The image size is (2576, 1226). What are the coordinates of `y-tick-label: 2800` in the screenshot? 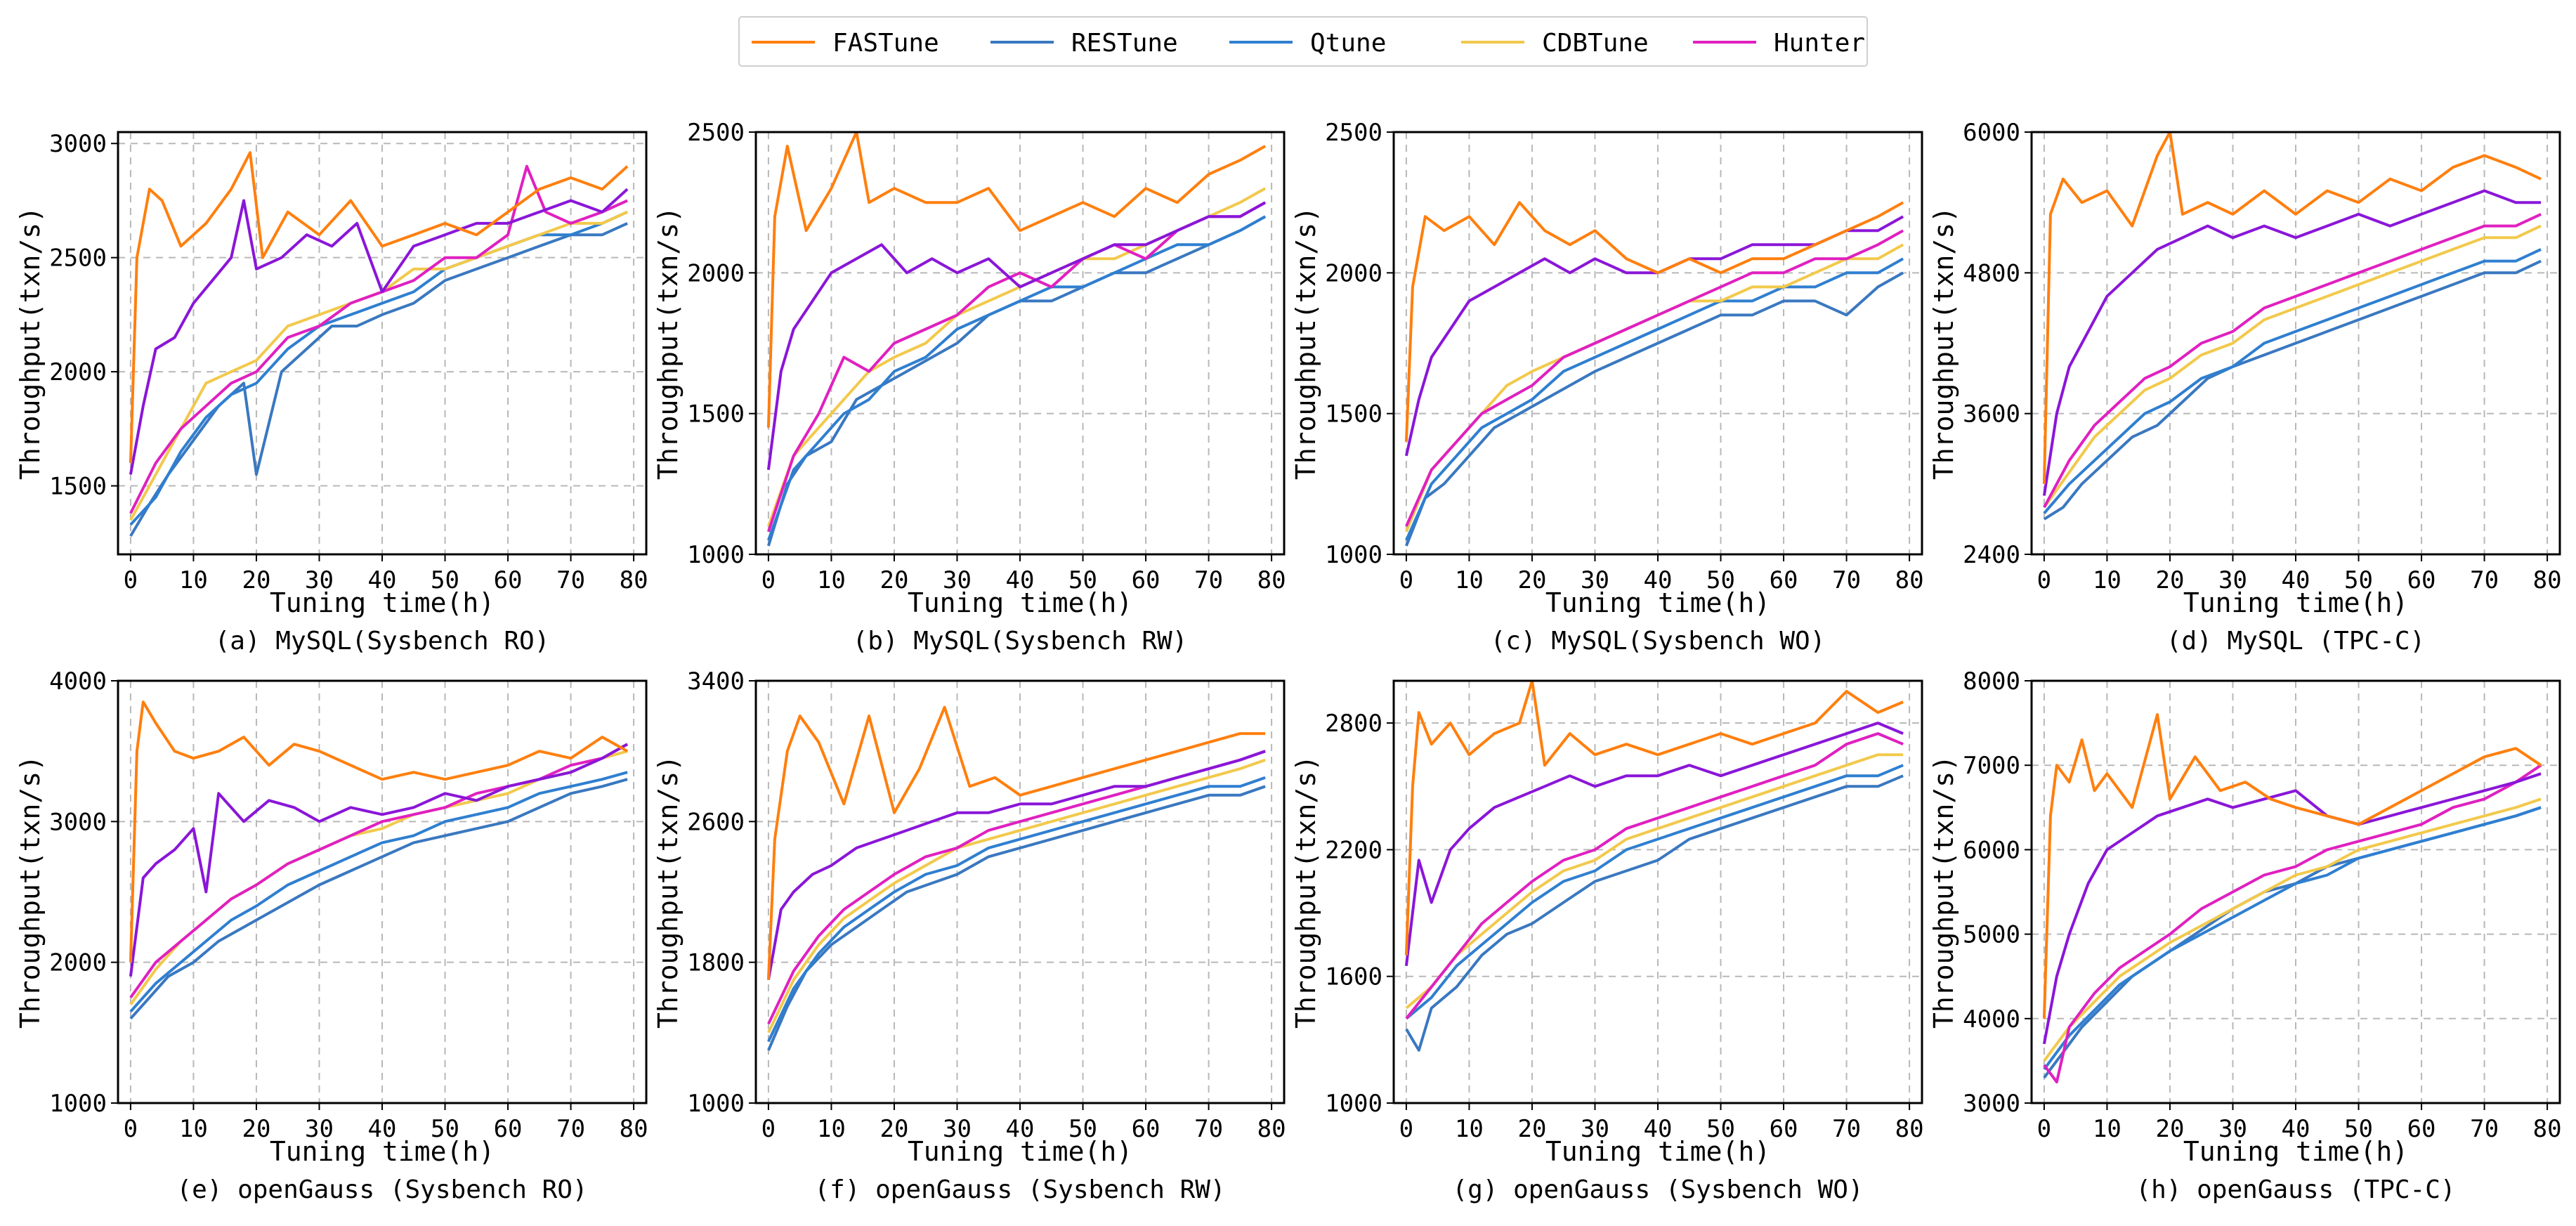 It's located at (1353, 724).